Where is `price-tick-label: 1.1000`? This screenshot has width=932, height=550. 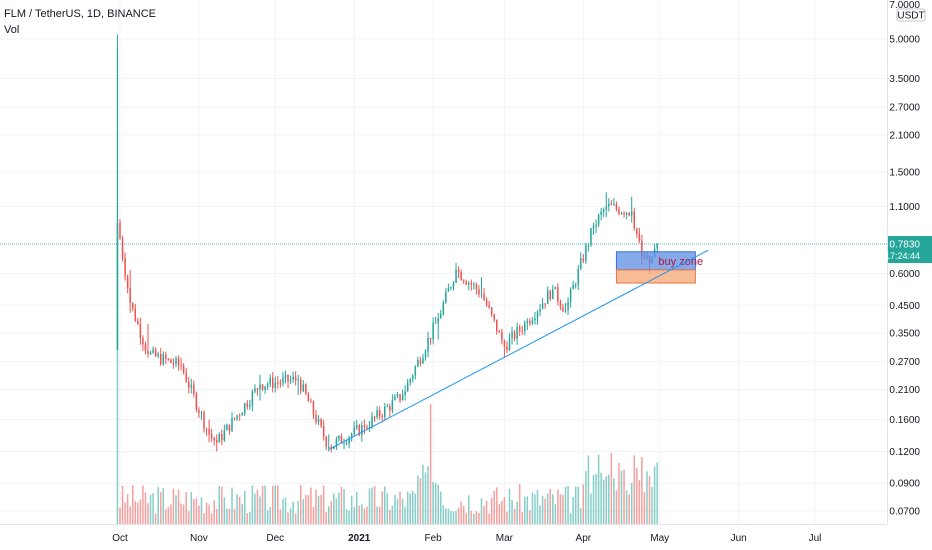 price-tick-label: 1.1000 is located at coordinates (904, 207).